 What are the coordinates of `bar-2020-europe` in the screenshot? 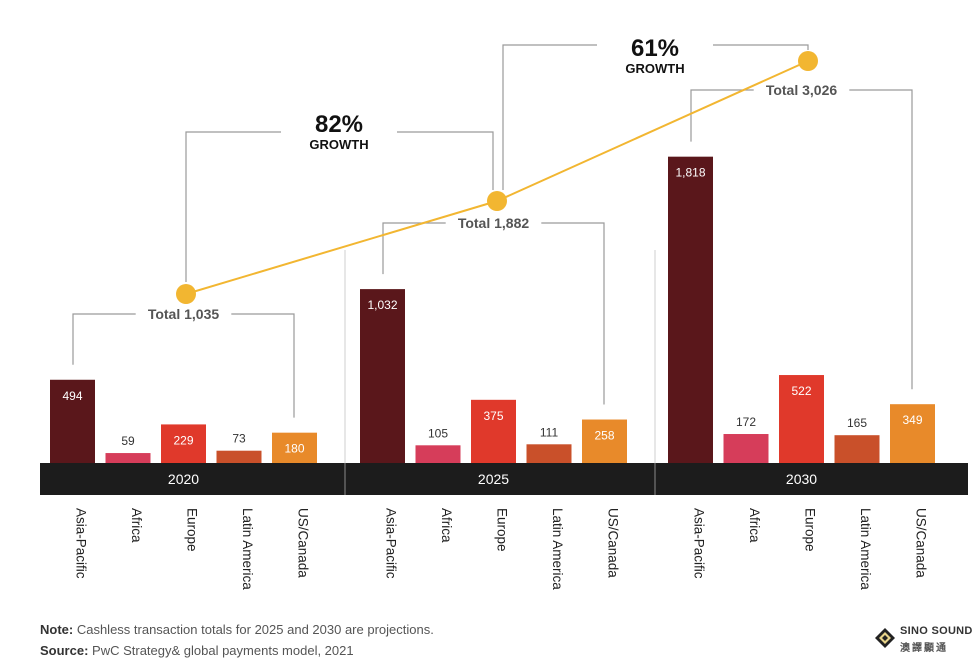 It's located at (183, 443).